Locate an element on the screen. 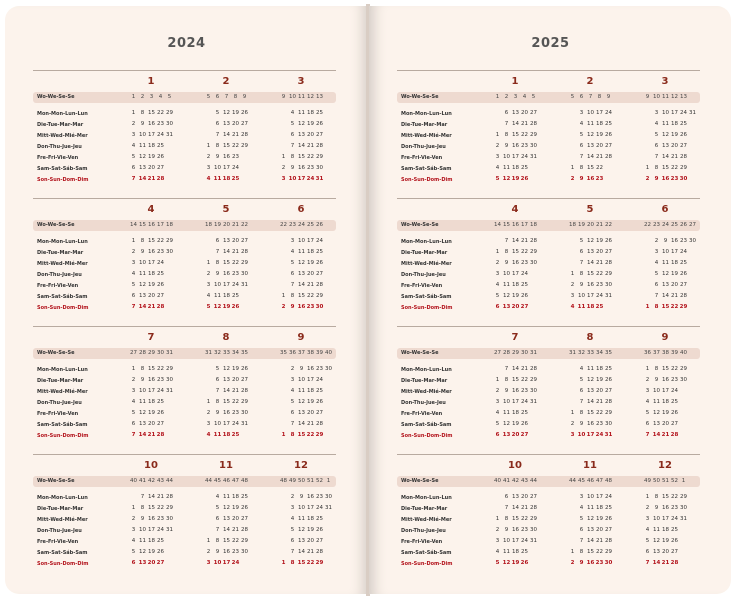 The width and height of the screenshot is (737, 600). month-title: 3 is located at coordinates (301, 81).